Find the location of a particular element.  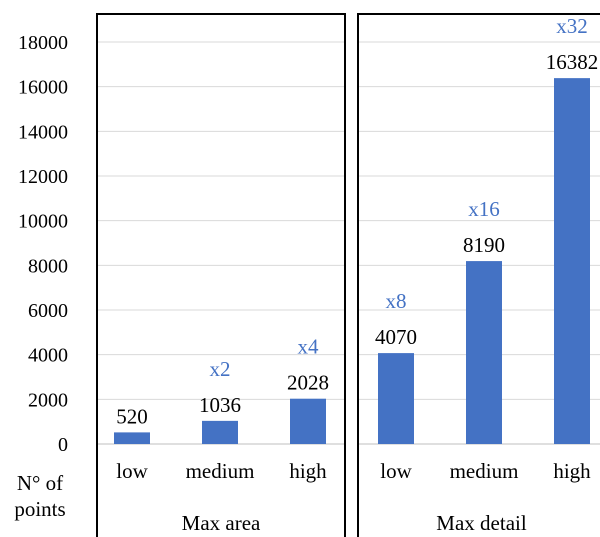

group-label-0: Max area is located at coordinates (221, 523).